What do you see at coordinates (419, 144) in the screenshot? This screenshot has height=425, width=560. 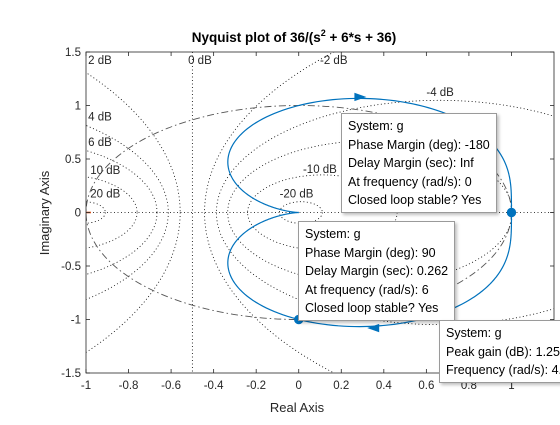 I see `datatip-line: Phase Margin (deg): -180` at bounding box center [419, 144].